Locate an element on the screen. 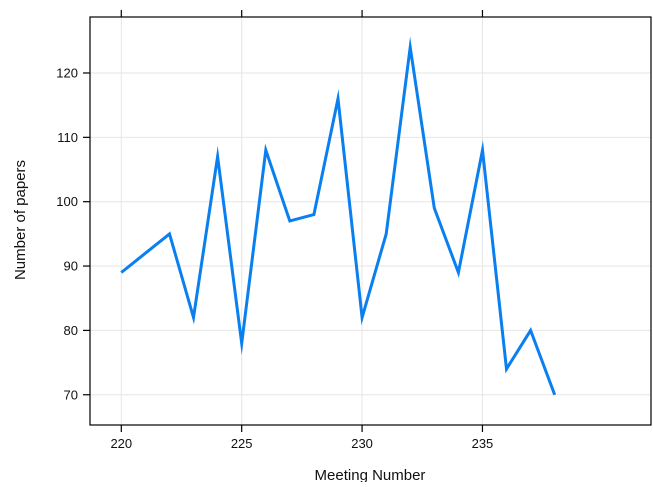 This screenshot has width=653, height=487. y-axis-label: Number of papers is located at coordinates (20, 220).